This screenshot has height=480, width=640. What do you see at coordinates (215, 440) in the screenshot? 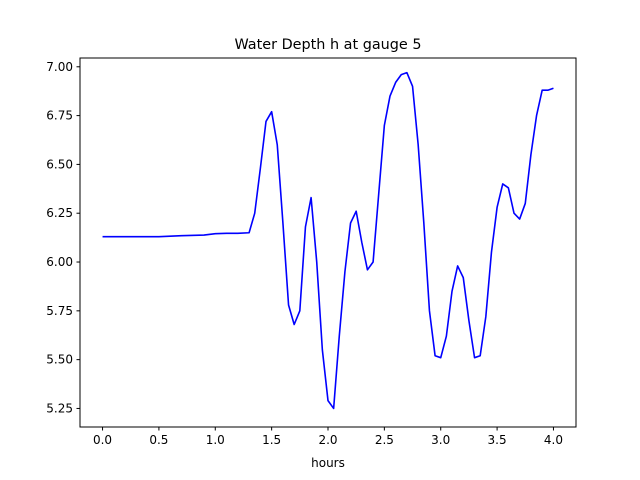
I see `x-tick-label: 1.0` at bounding box center [215, 440].